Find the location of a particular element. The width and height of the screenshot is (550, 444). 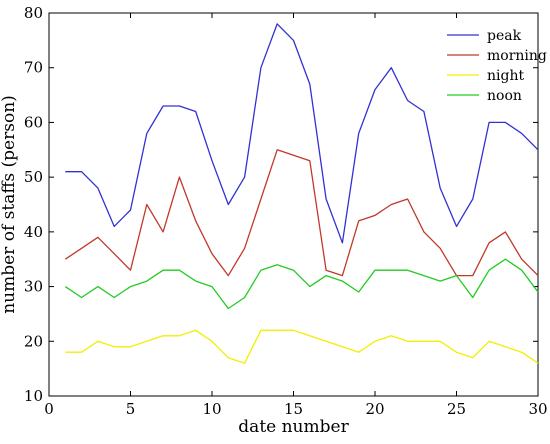

y-tick-label: 10 is located at coordinates (33, 396).